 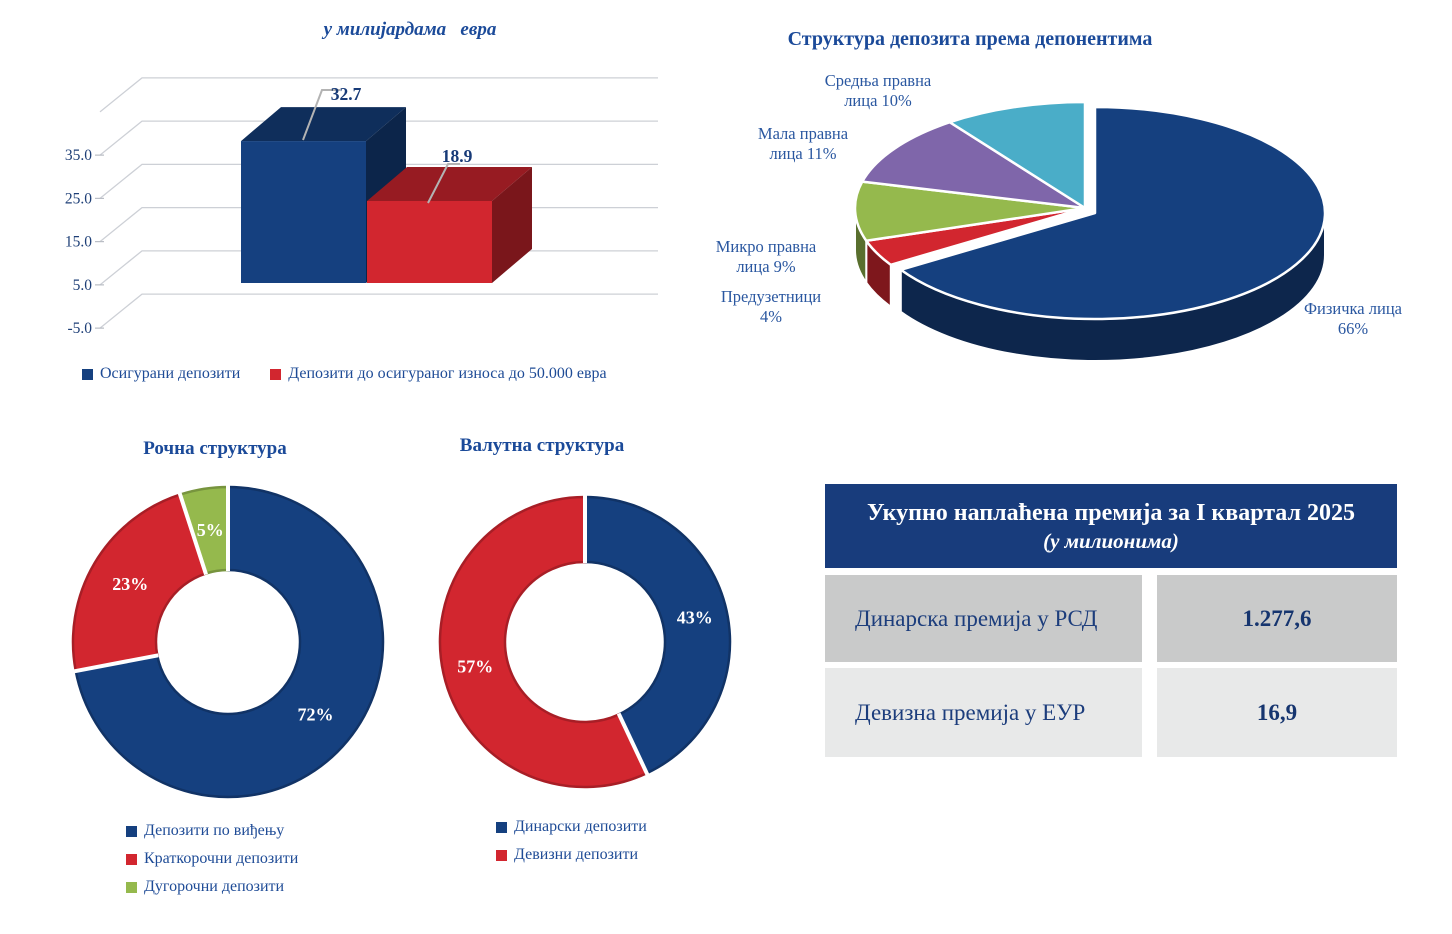 What do you see at coordinates (457, 156) in the screenshot?
I see `bar-value-label: 18.9` at bounding box center [457, 156].